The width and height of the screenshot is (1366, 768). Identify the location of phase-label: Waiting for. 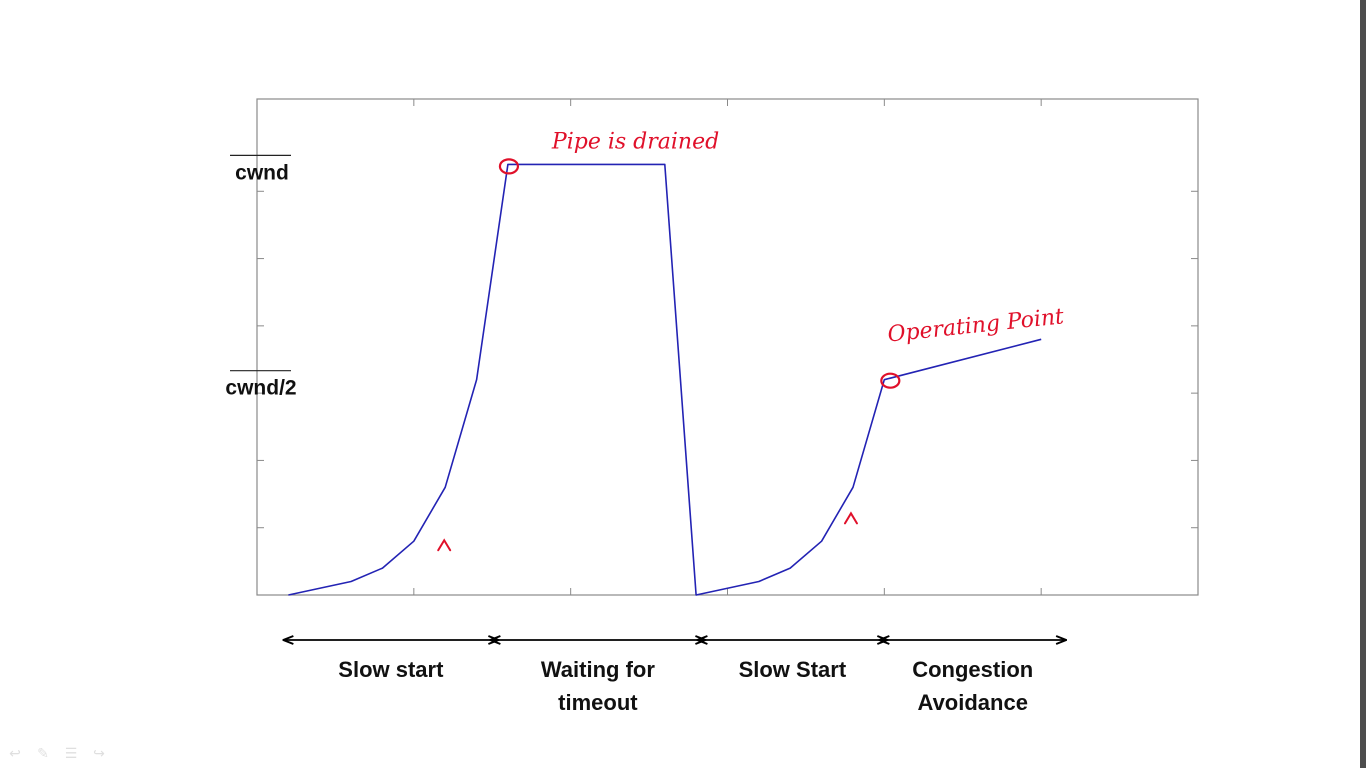
(598, 669).